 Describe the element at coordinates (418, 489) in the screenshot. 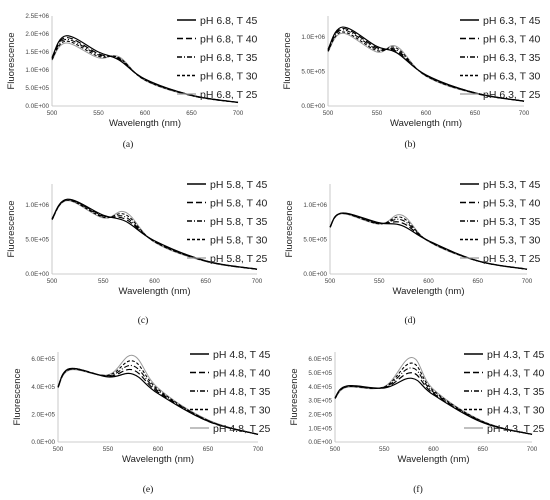

I see `panel-label: (f)` at that location.